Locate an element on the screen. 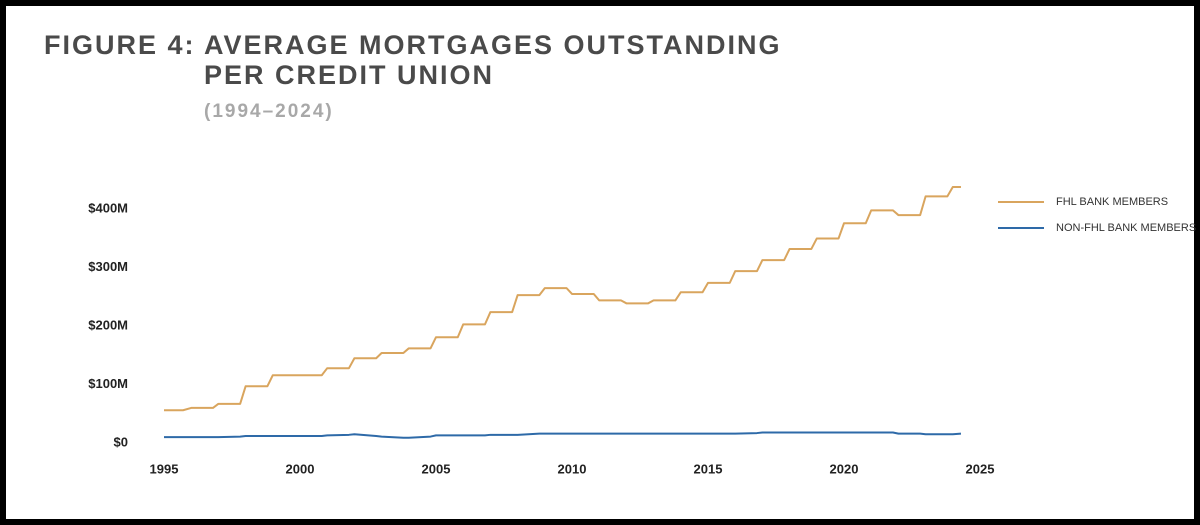  y-tick-label: $0 is located at coordinates (121, 441).